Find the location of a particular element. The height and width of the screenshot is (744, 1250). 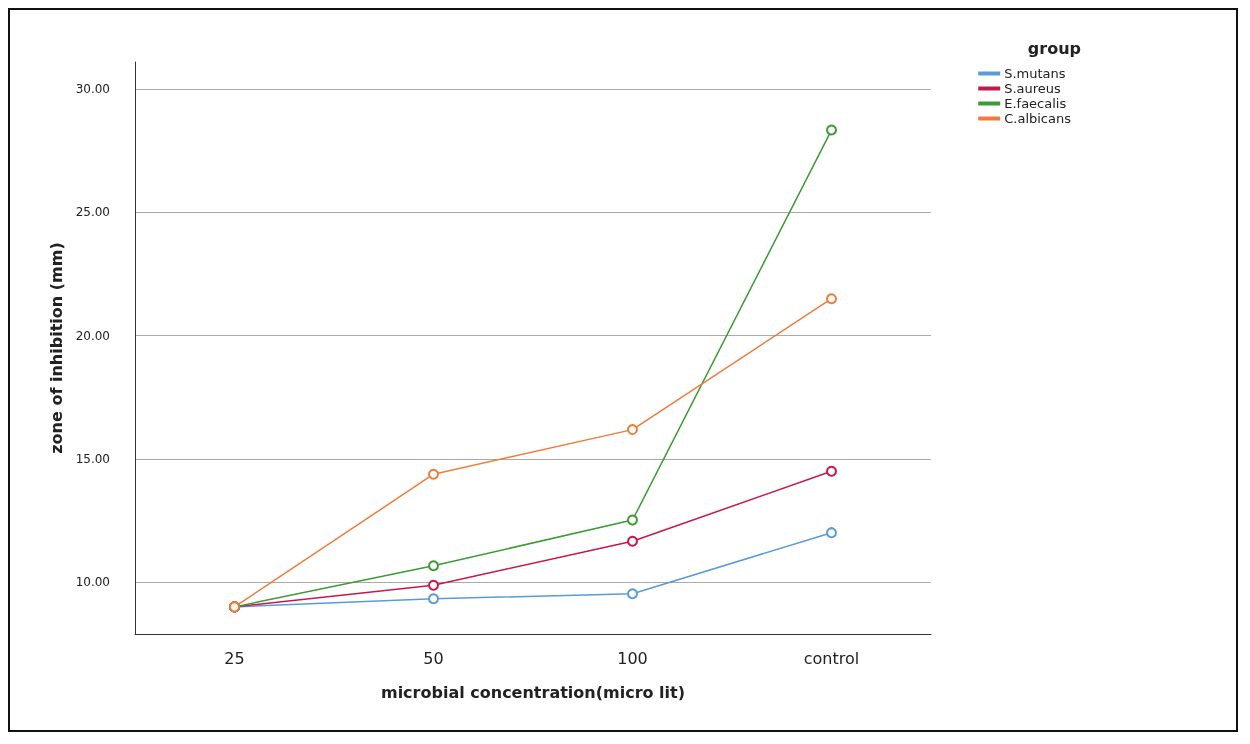

legend-label: S.mutans is located at coordinates (1035, 73).